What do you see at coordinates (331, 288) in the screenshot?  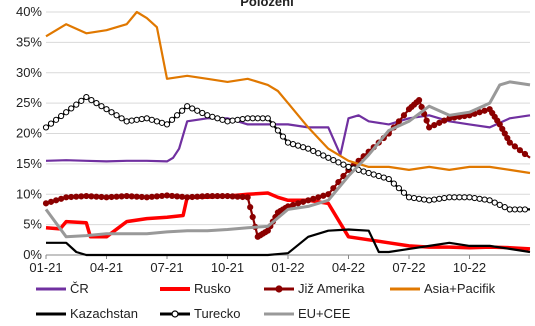 I see `legend-label-2: Již Amerika` at bounding box center [331, 288].